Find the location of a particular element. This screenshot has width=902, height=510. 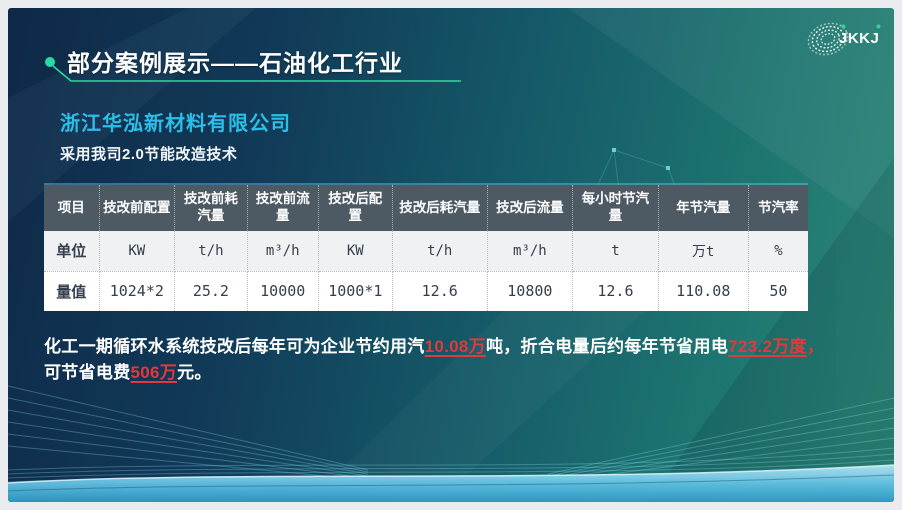

table-header-cell: 技改前流量 is located at coordinates (283, 208).